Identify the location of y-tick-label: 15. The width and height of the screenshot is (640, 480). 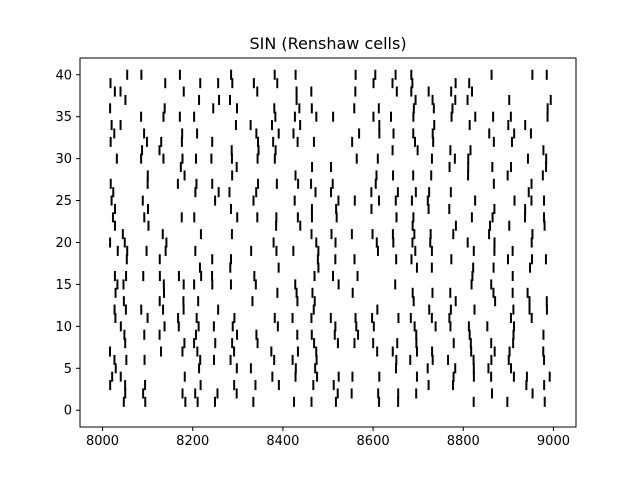
(63, 285).